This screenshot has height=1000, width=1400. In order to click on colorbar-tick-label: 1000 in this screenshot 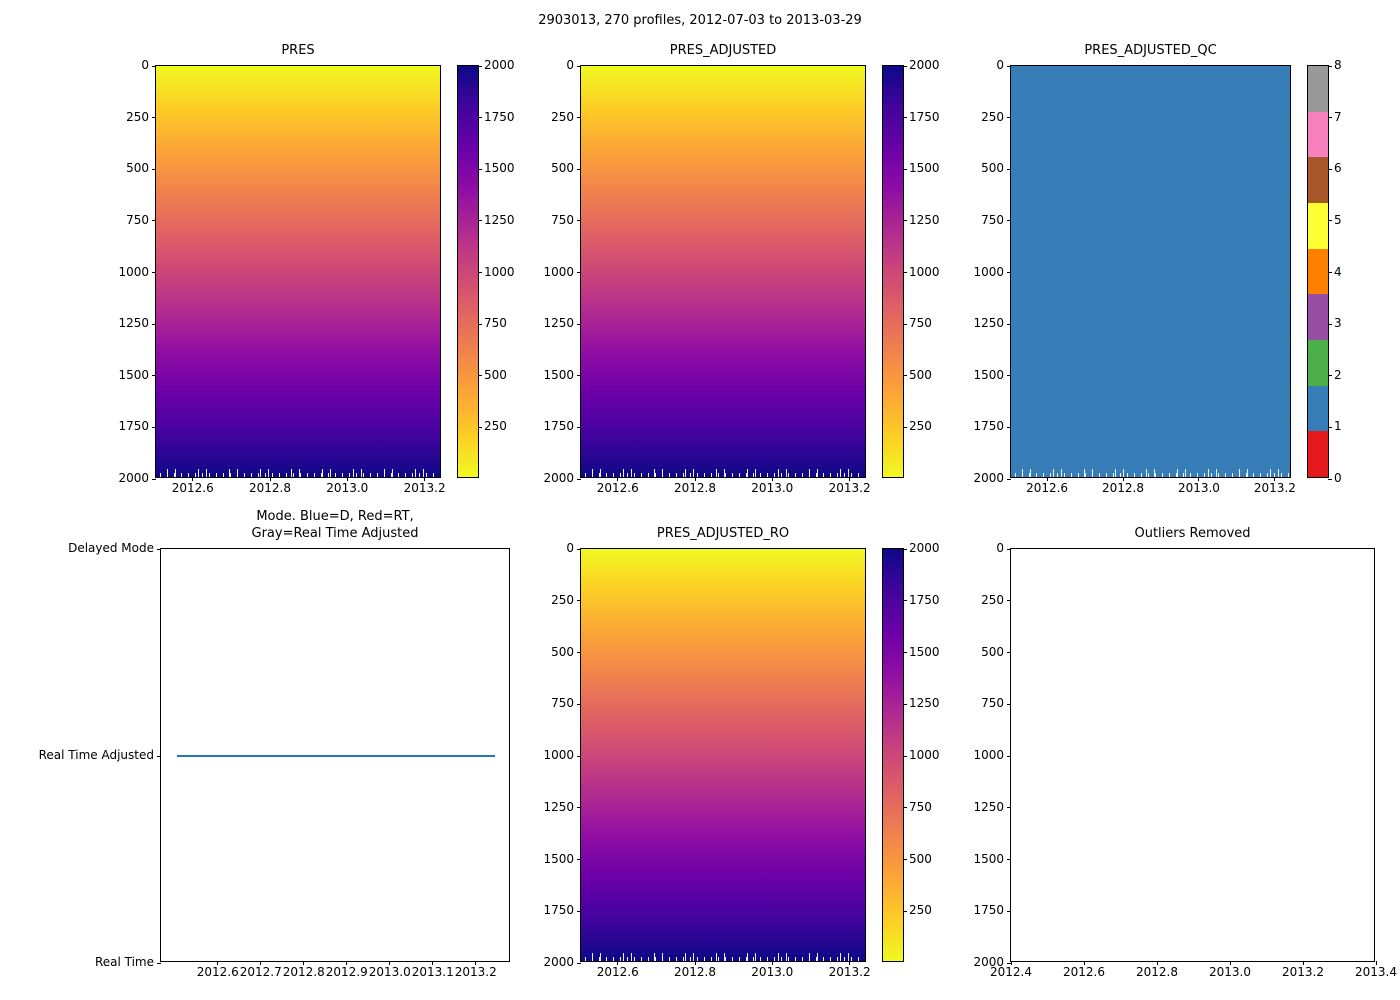, I will do `click(499, 271)`.